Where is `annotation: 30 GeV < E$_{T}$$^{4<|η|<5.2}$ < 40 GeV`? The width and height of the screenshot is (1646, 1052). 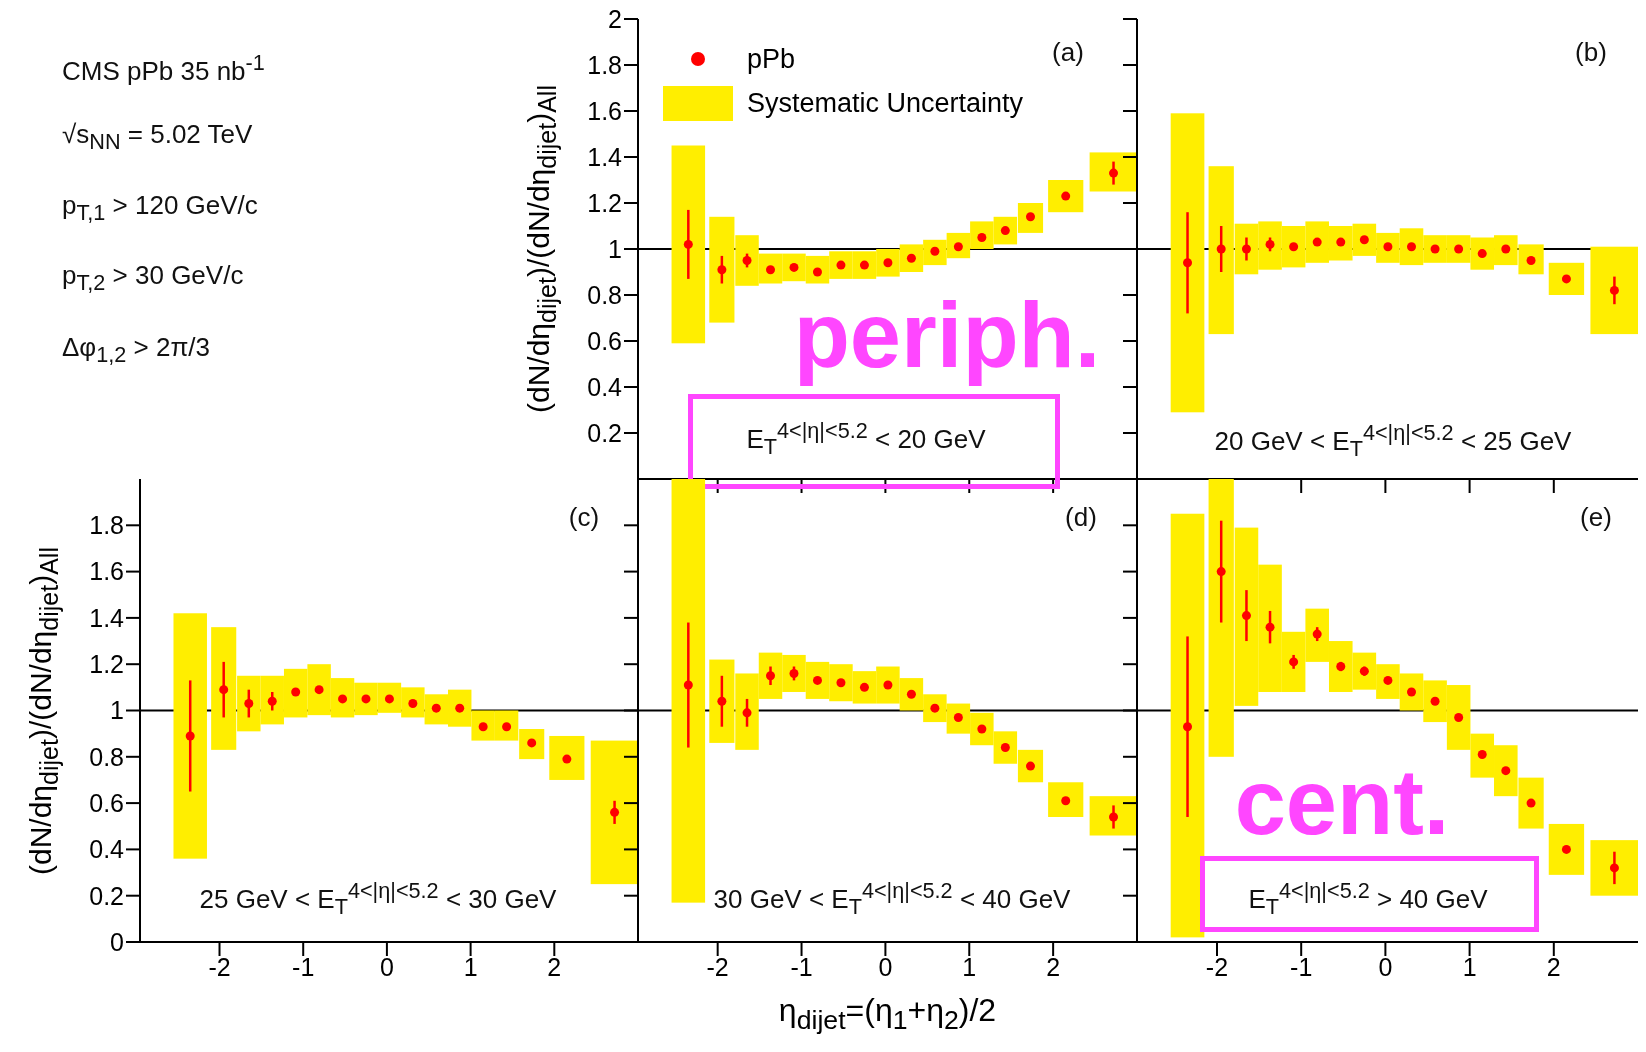 annotation: 30 GeV < E$_{T}$$^{4<|η|<5.2}$ < 40 GeV is located at coordinates (892, 899).